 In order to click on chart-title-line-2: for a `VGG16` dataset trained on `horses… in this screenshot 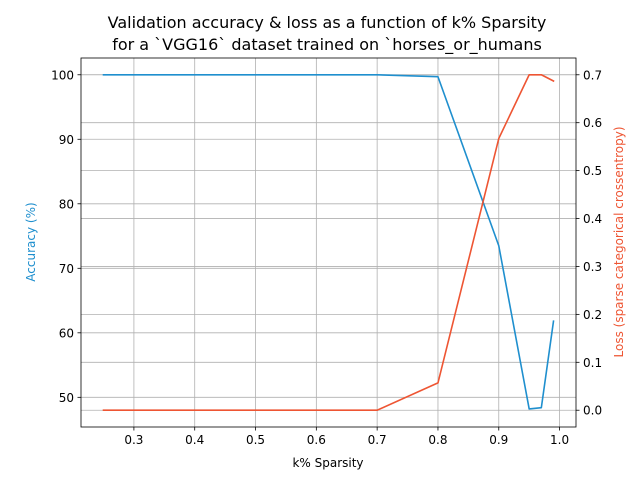, I will do `click(327, 45)`.